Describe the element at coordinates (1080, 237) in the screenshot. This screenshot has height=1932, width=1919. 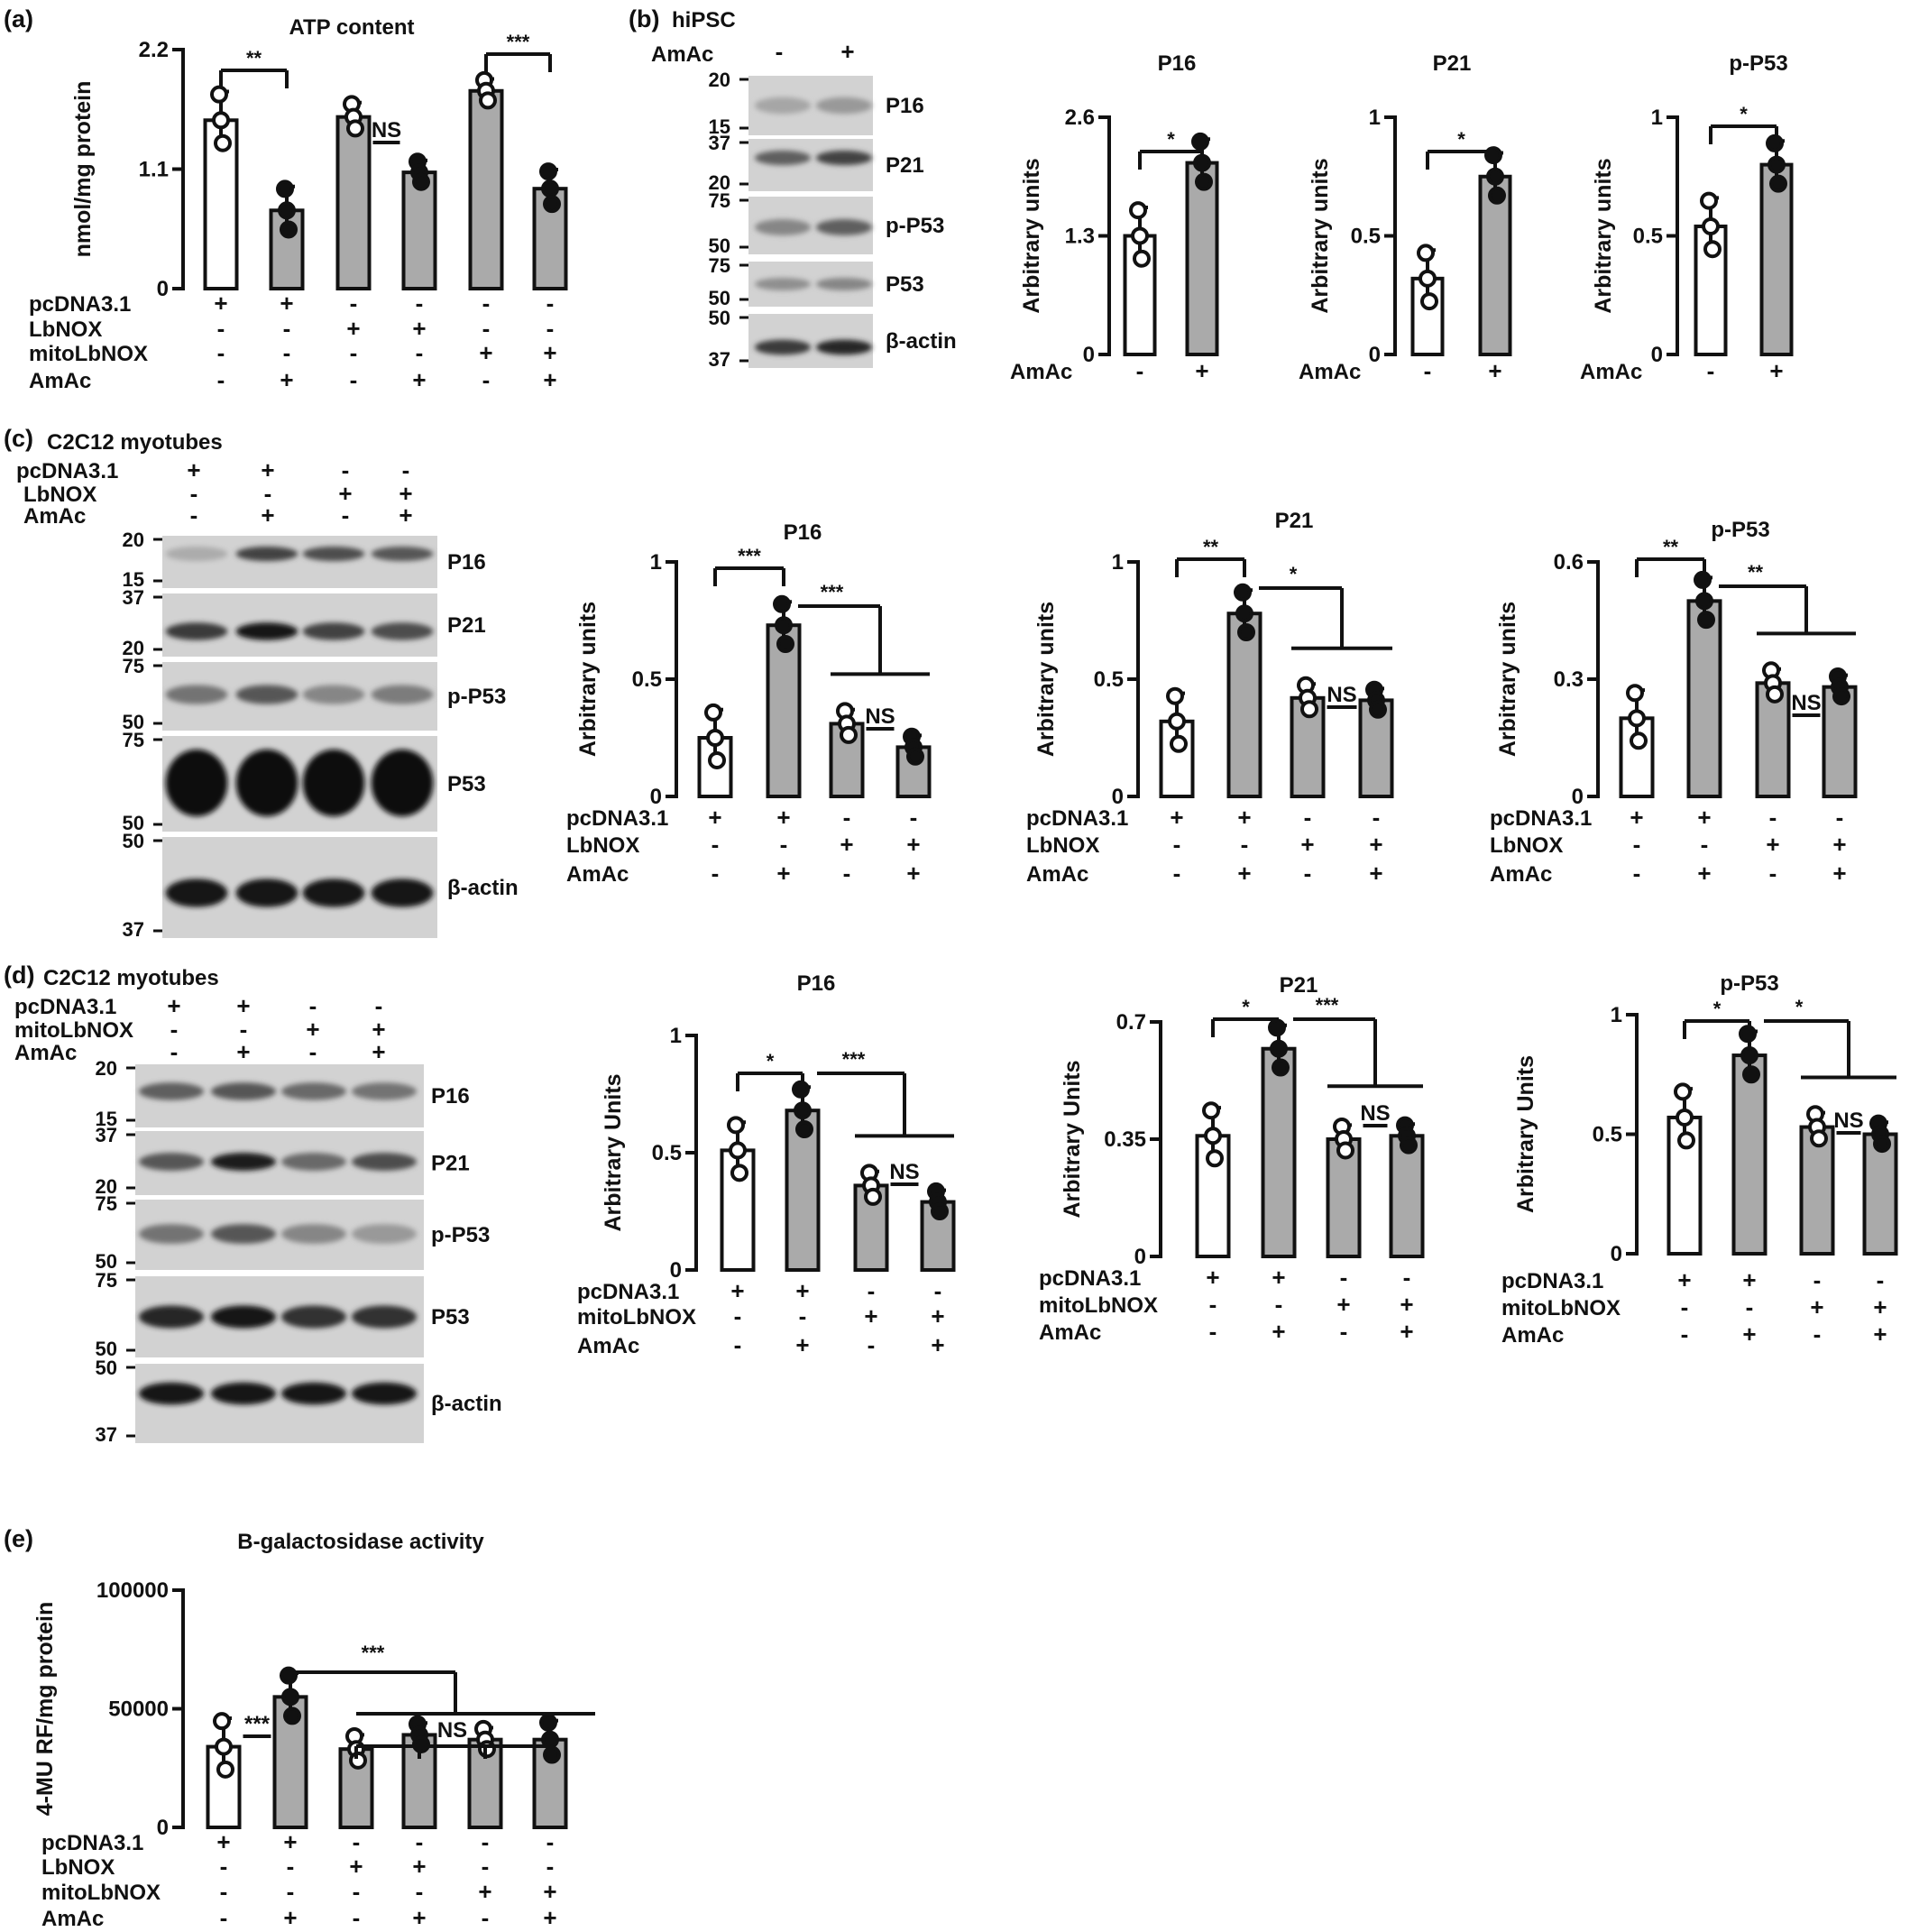
I see `y-tick-label: 1.3` at that location.